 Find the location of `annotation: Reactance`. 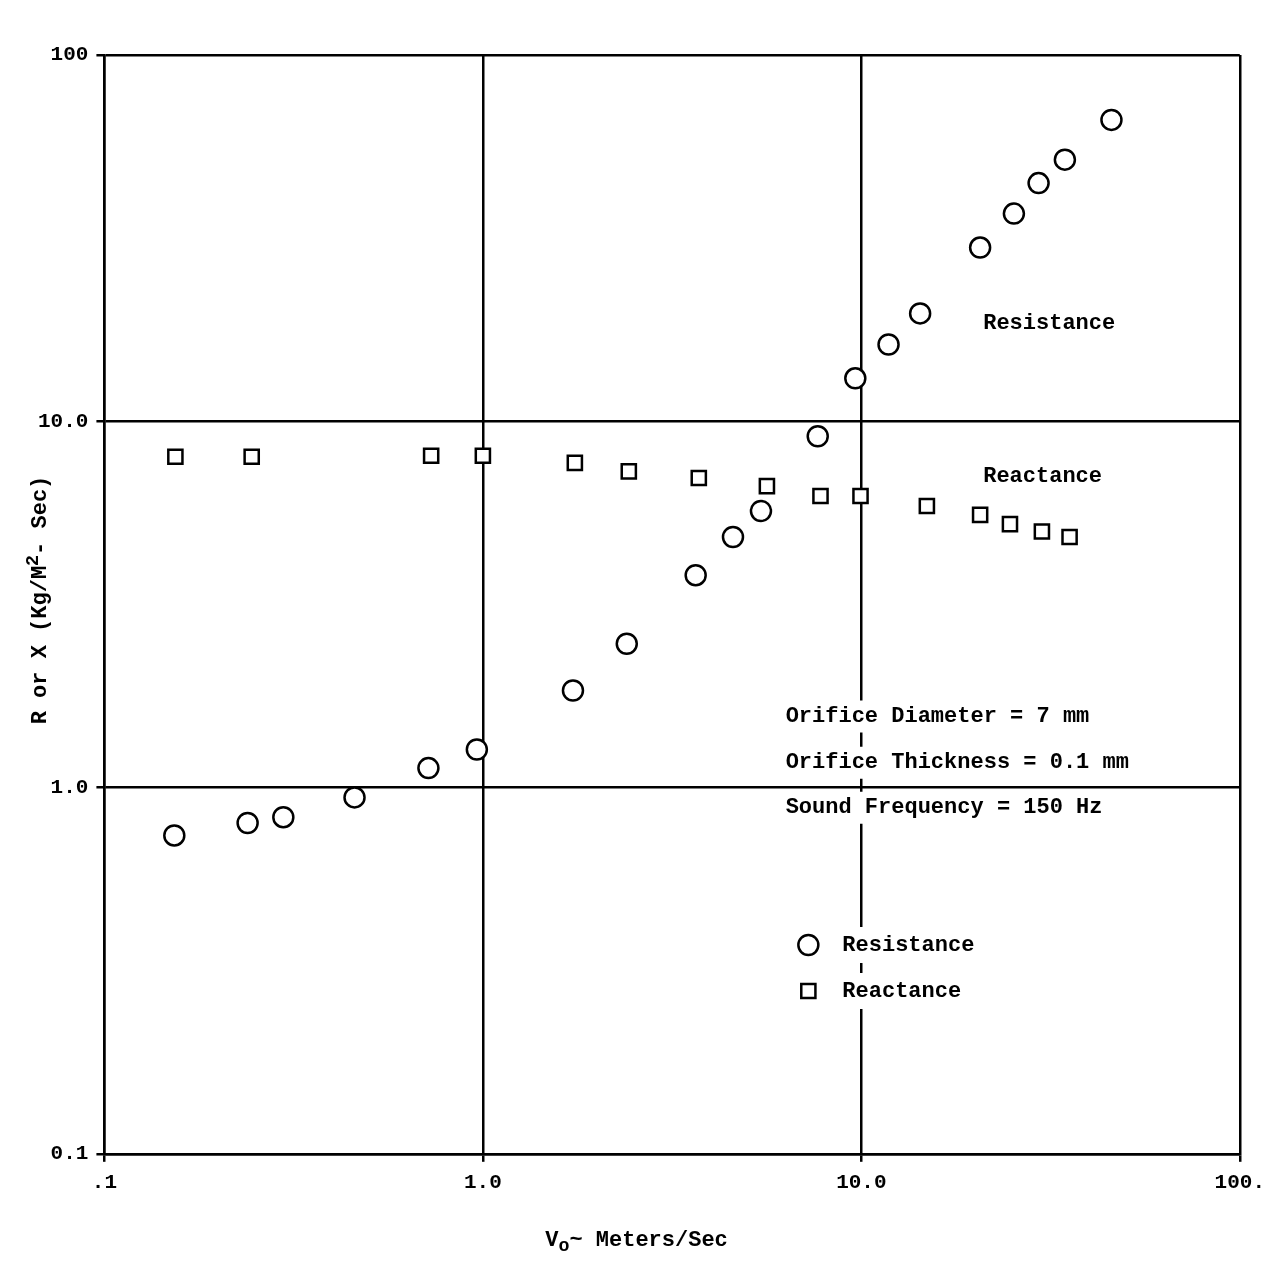

annotation: Reactance is located at coordinates (1043, 477).